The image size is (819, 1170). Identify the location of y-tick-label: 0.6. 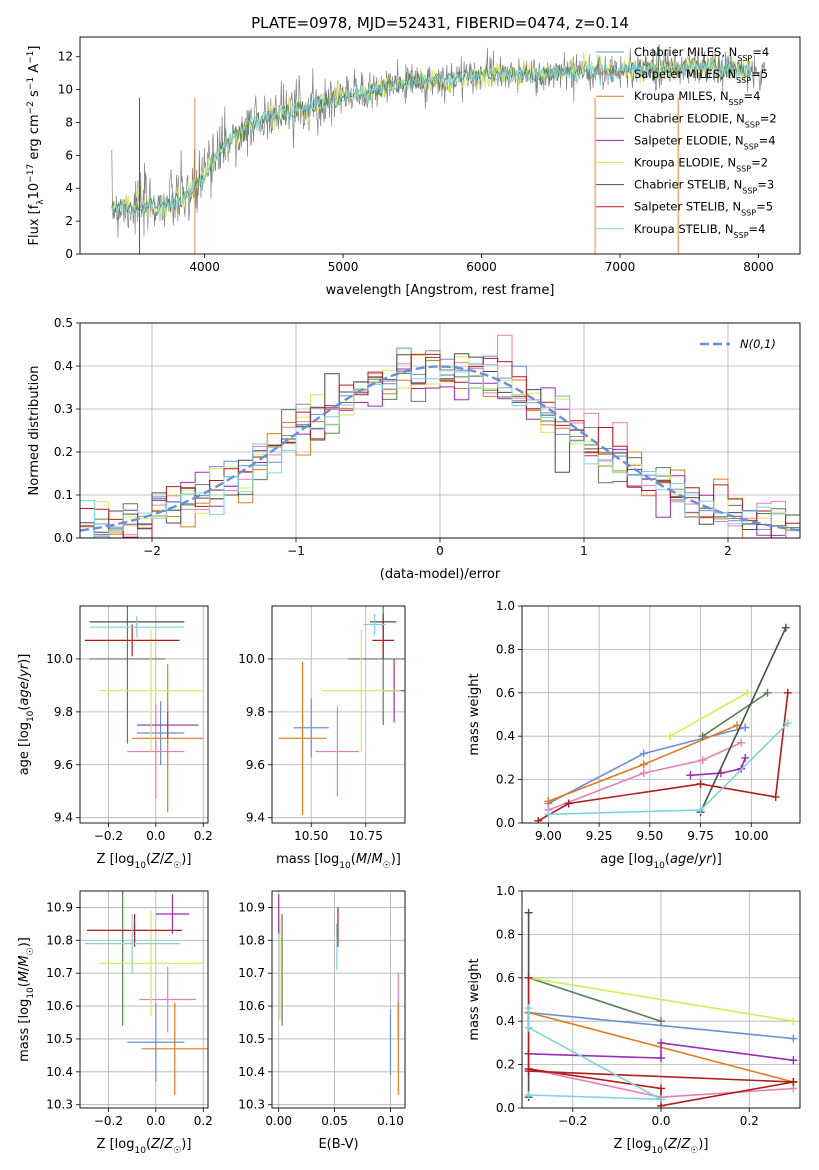
(505, 693).